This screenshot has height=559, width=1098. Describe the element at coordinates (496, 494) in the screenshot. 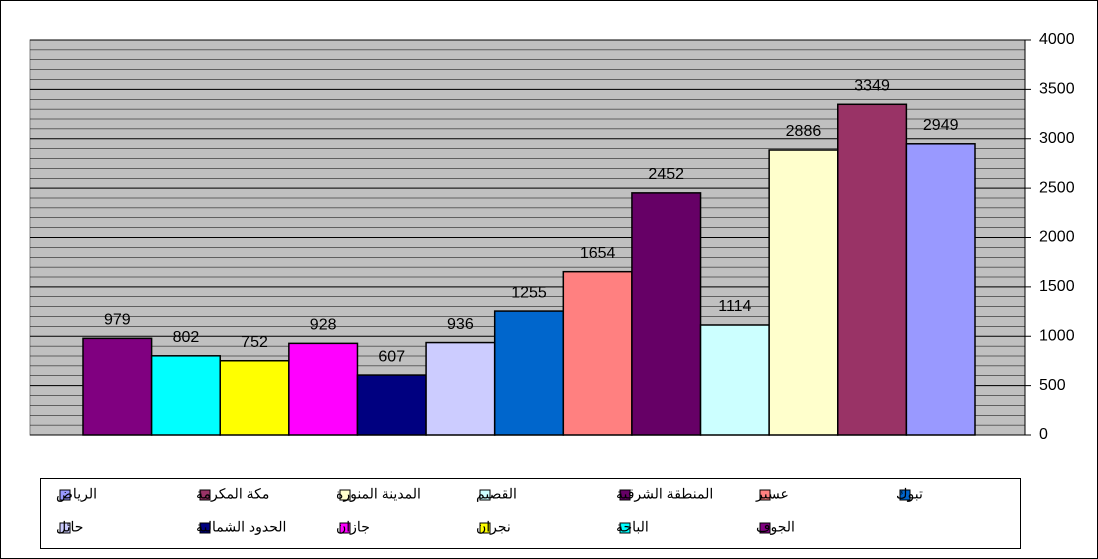

I see `legend-label: القصيم` at that location.